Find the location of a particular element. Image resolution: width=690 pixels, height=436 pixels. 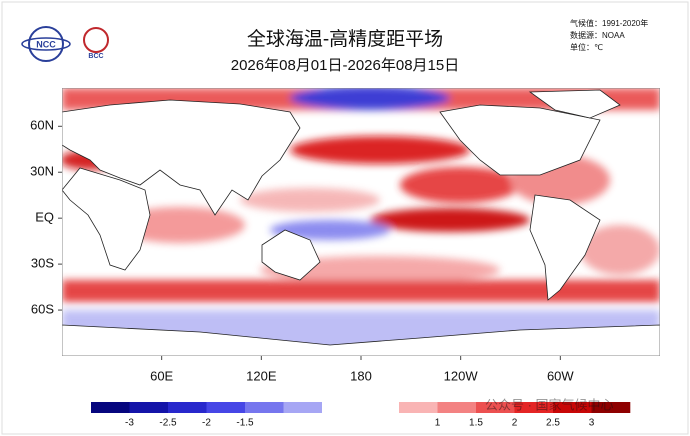

x-tick-label: 120E is located at coordinates (261, 375).